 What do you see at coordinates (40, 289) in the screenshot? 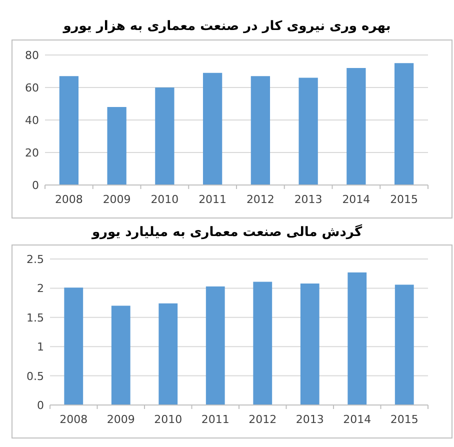
I see `y-tick-label: 2` at bounding box center [40, 289].